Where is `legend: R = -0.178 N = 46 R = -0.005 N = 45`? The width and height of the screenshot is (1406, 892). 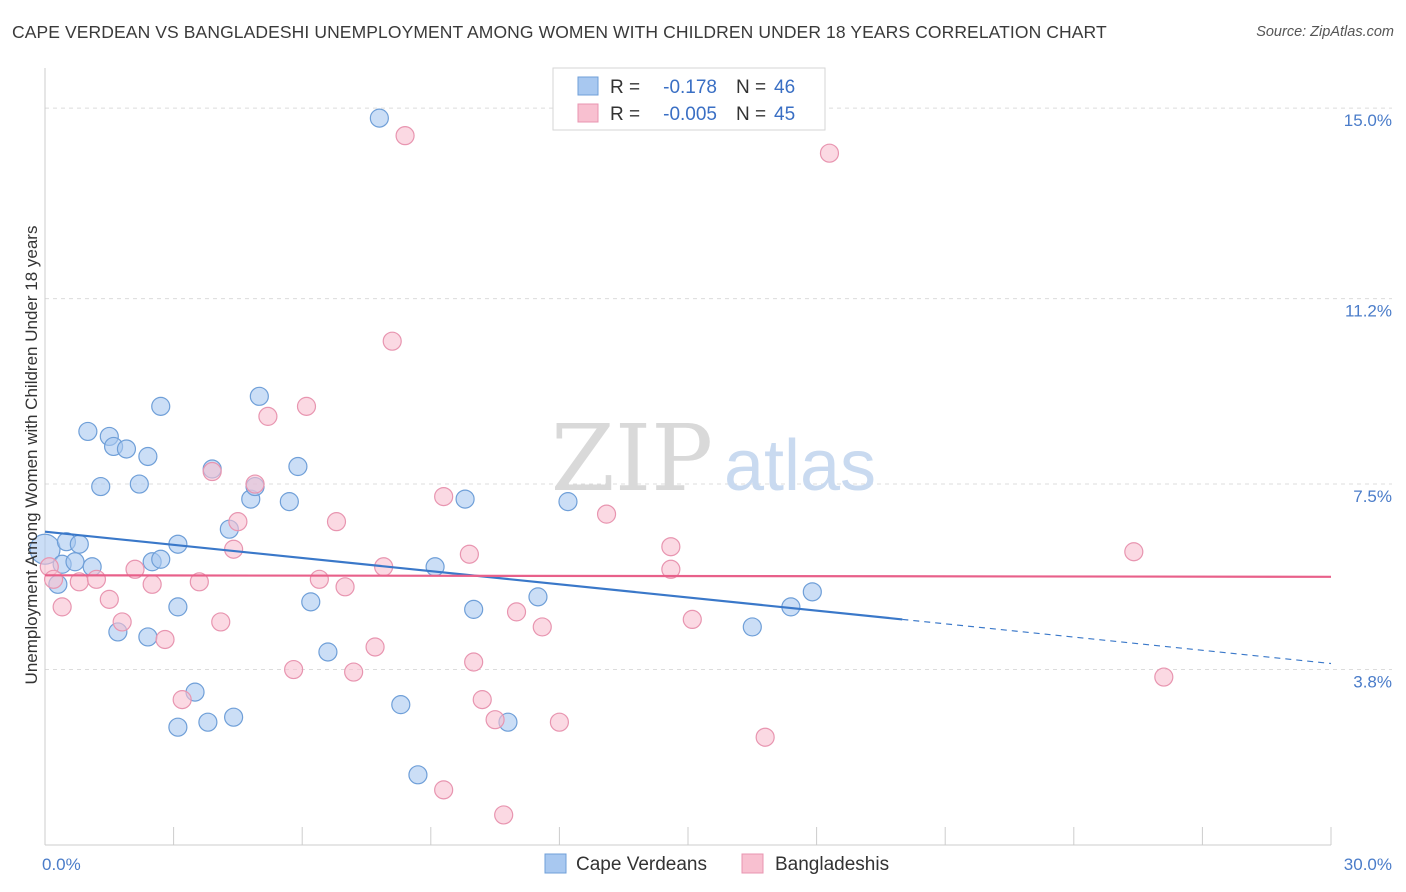
legend: R = -0.178 N = 46 R = -0.005 N = 45 is located at coordinates (689, 99).